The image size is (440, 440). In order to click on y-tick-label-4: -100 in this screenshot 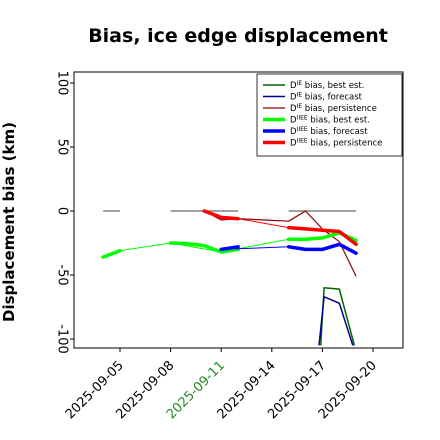, I will do `click(62, 339)`.